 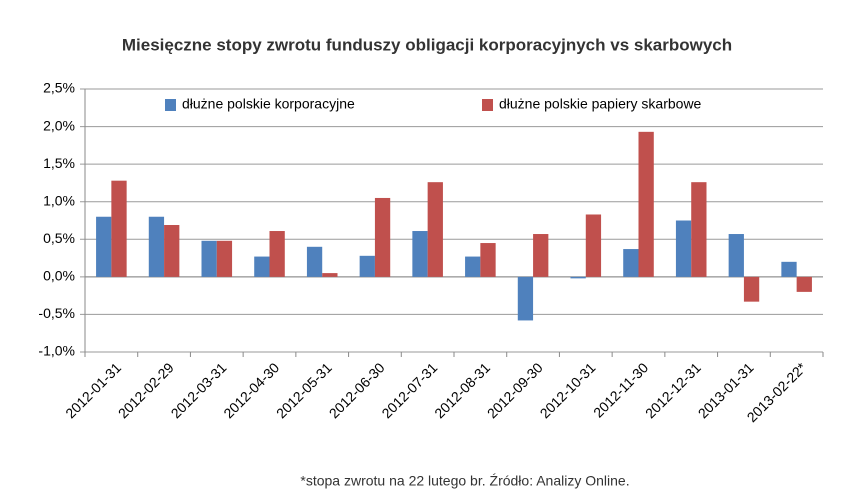 I want to click on x-tick-label: 2012-03-31, so click(x=199, y=390).